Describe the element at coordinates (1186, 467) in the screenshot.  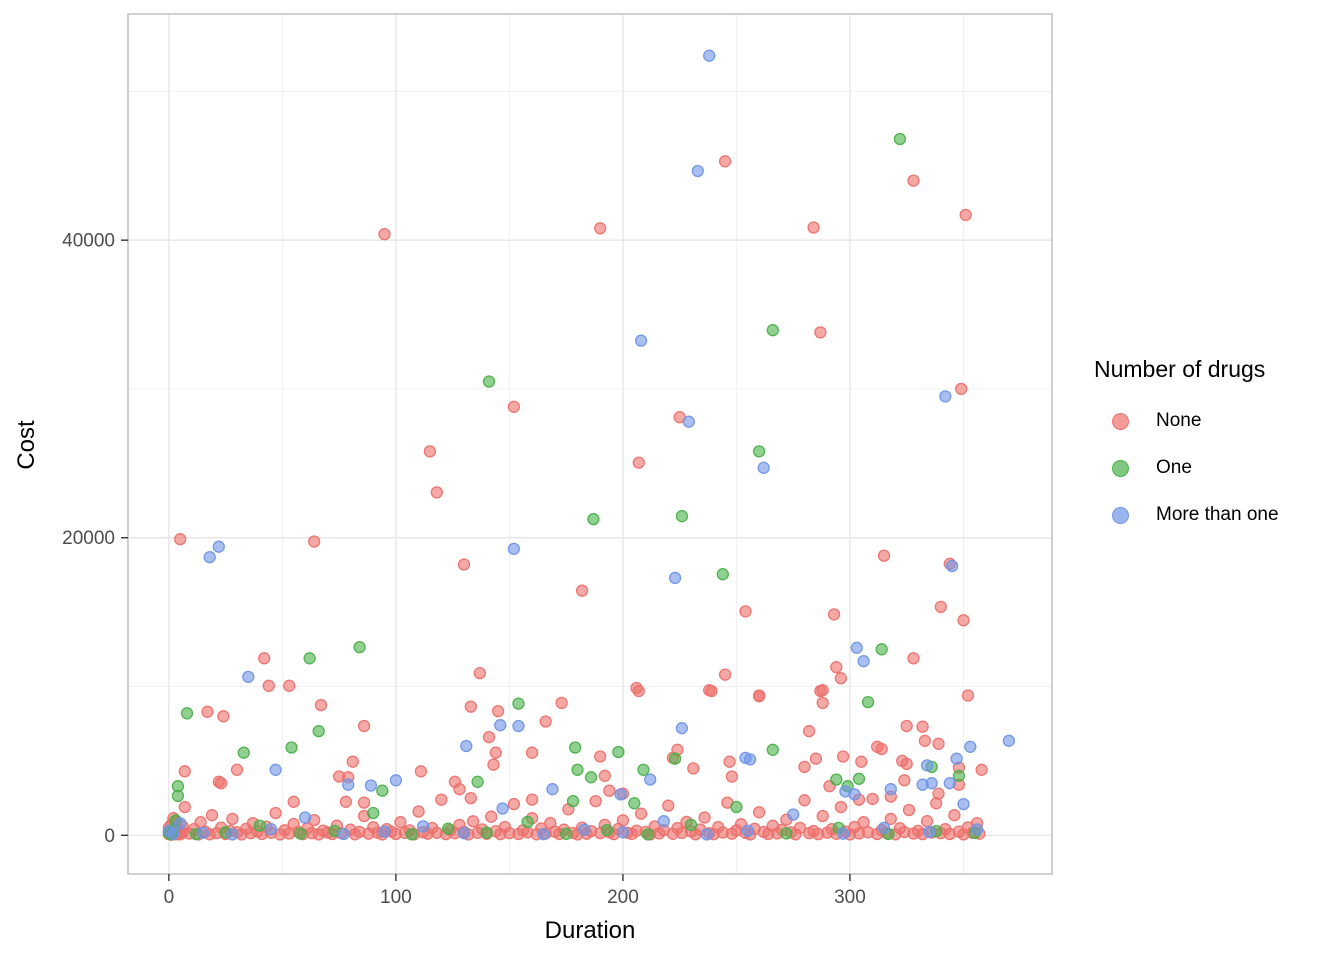
I see `legend-item-one: One` at that location.